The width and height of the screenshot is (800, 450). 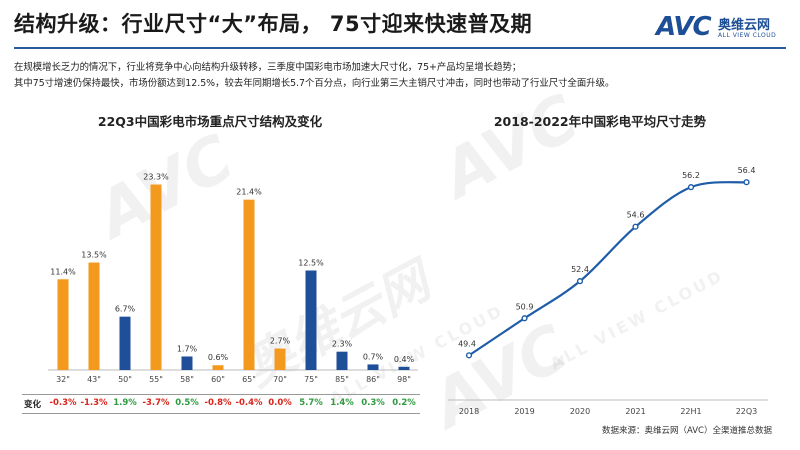 What do you see at coordinates (373, 379) in the screenshot?
I see `bar-category-label-10: 86"` at bounding box center [373, 379].